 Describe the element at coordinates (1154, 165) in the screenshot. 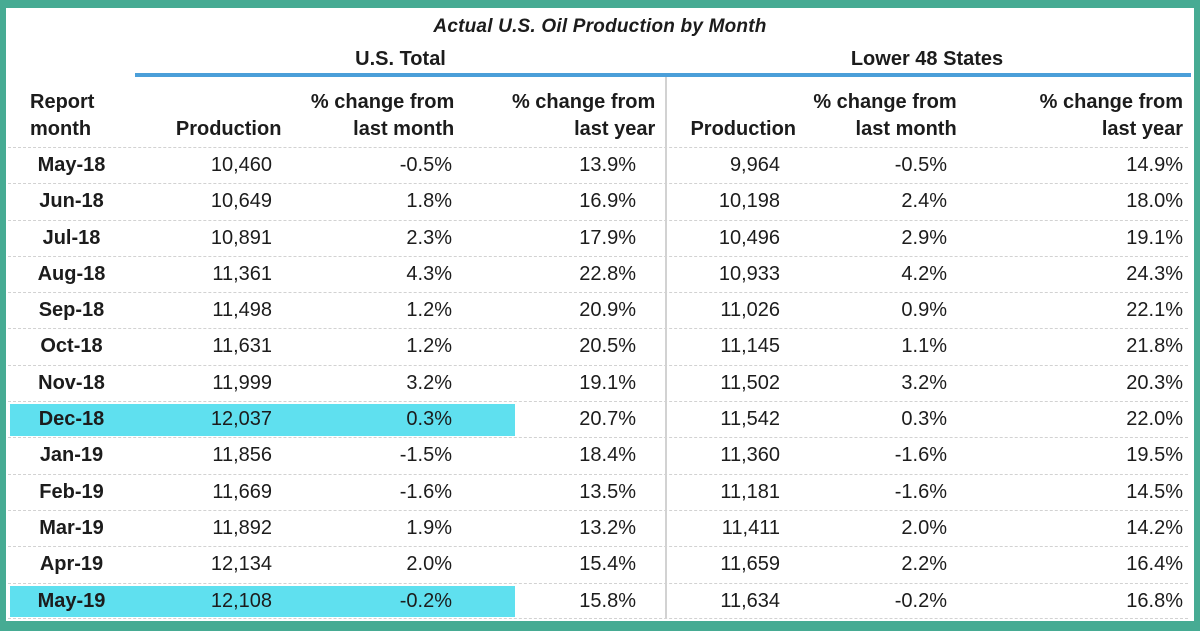

I see `cell-l48-pct-last-year: 14.9%` at that location.